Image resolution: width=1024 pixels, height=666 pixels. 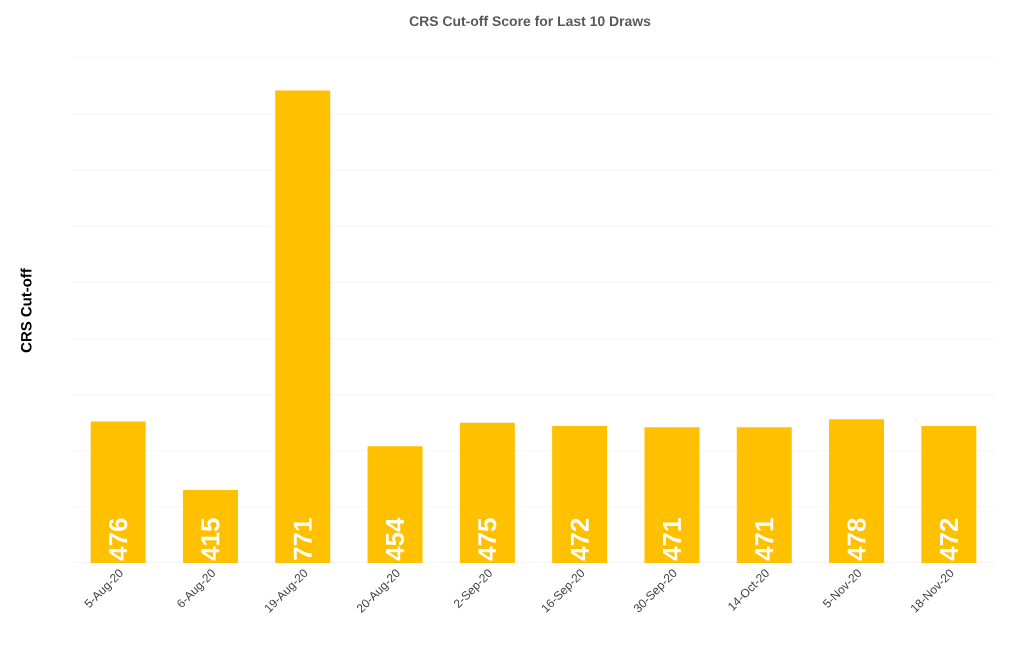 I want to click on y-axis-title: CRS Cut-off, so click(x=26, y=310).